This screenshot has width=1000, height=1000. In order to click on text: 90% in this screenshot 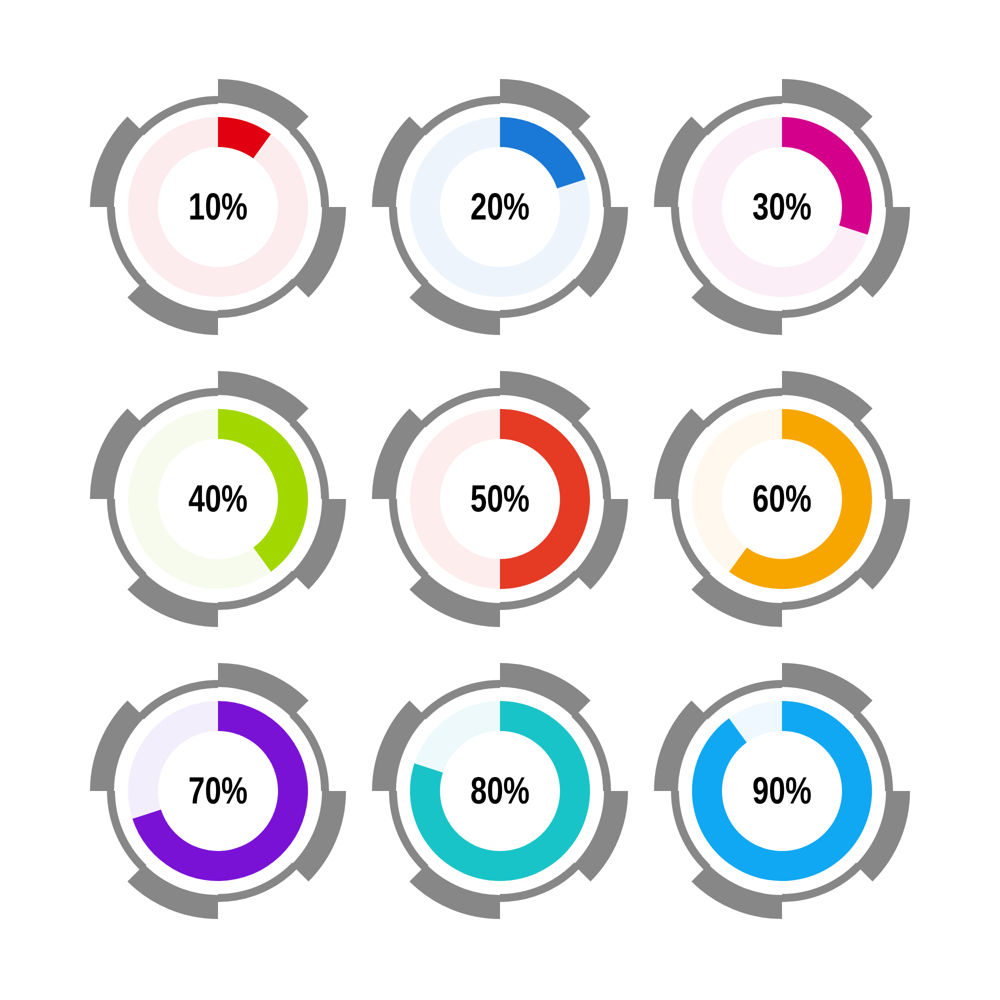, I will do `click(782, 791)`.